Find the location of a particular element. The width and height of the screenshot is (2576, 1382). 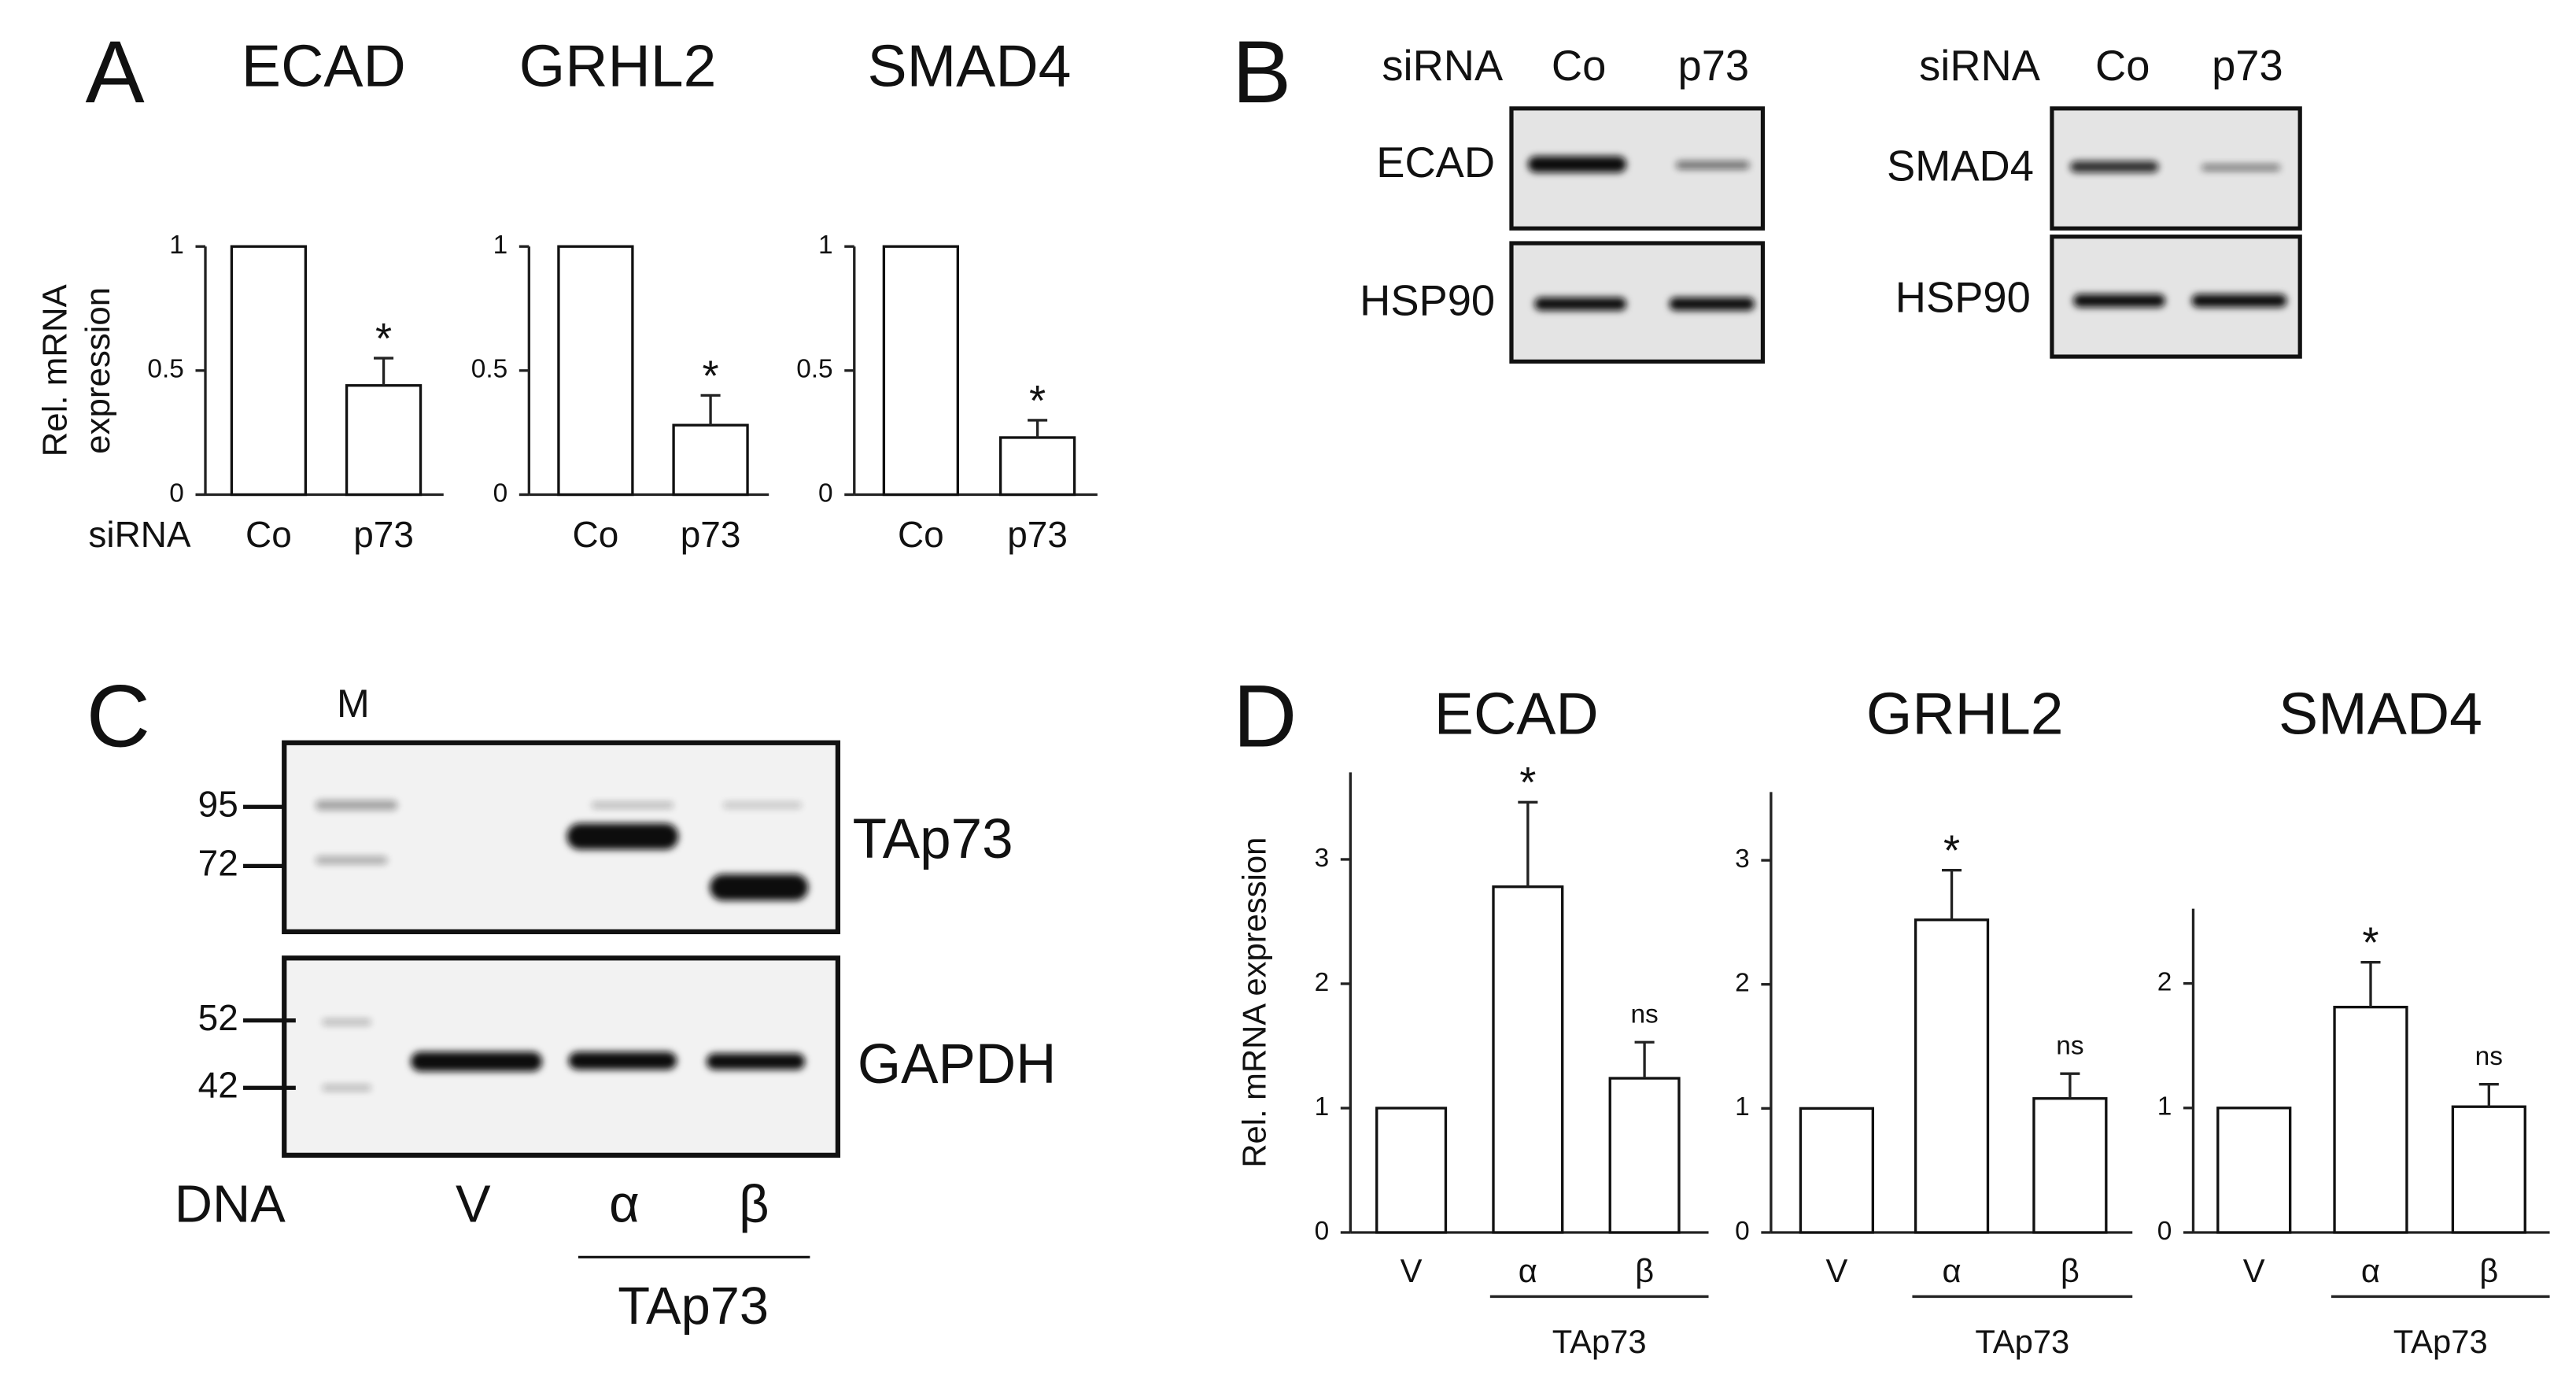

marker-size: 95 is located at coordinates (218, 804).